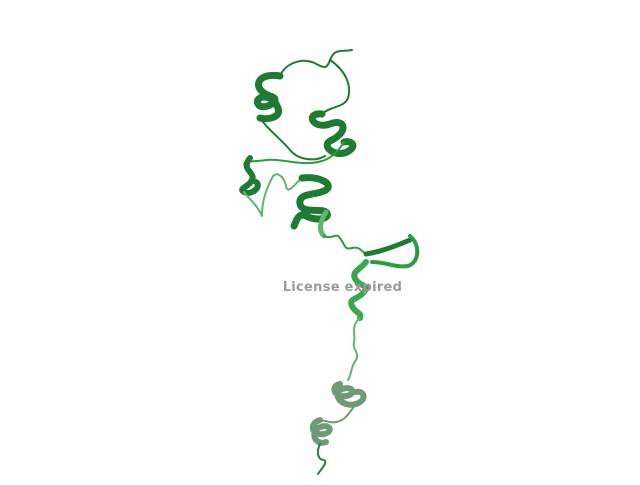 The height and width of the screenshot is (485, 640). Describe the element at coordinates (342, 287) in the screenshot. I see `license-watermark: License expired` at that location.